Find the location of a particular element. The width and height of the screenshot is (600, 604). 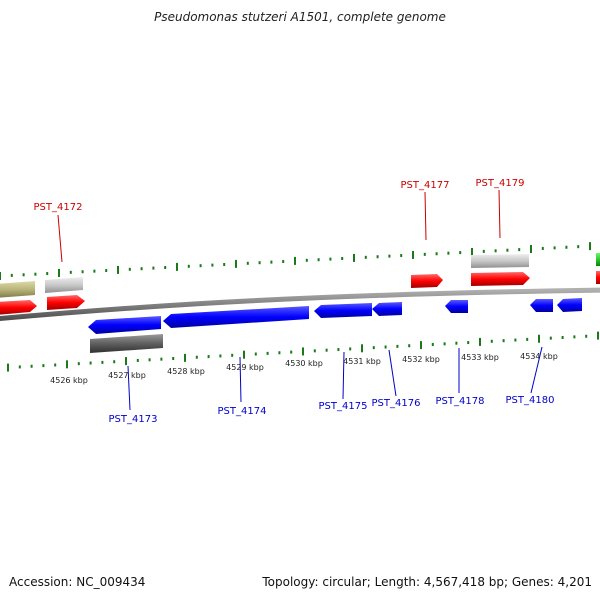

gene-label-PST_4178: PST_4178 is located at coordinates (460, 401).